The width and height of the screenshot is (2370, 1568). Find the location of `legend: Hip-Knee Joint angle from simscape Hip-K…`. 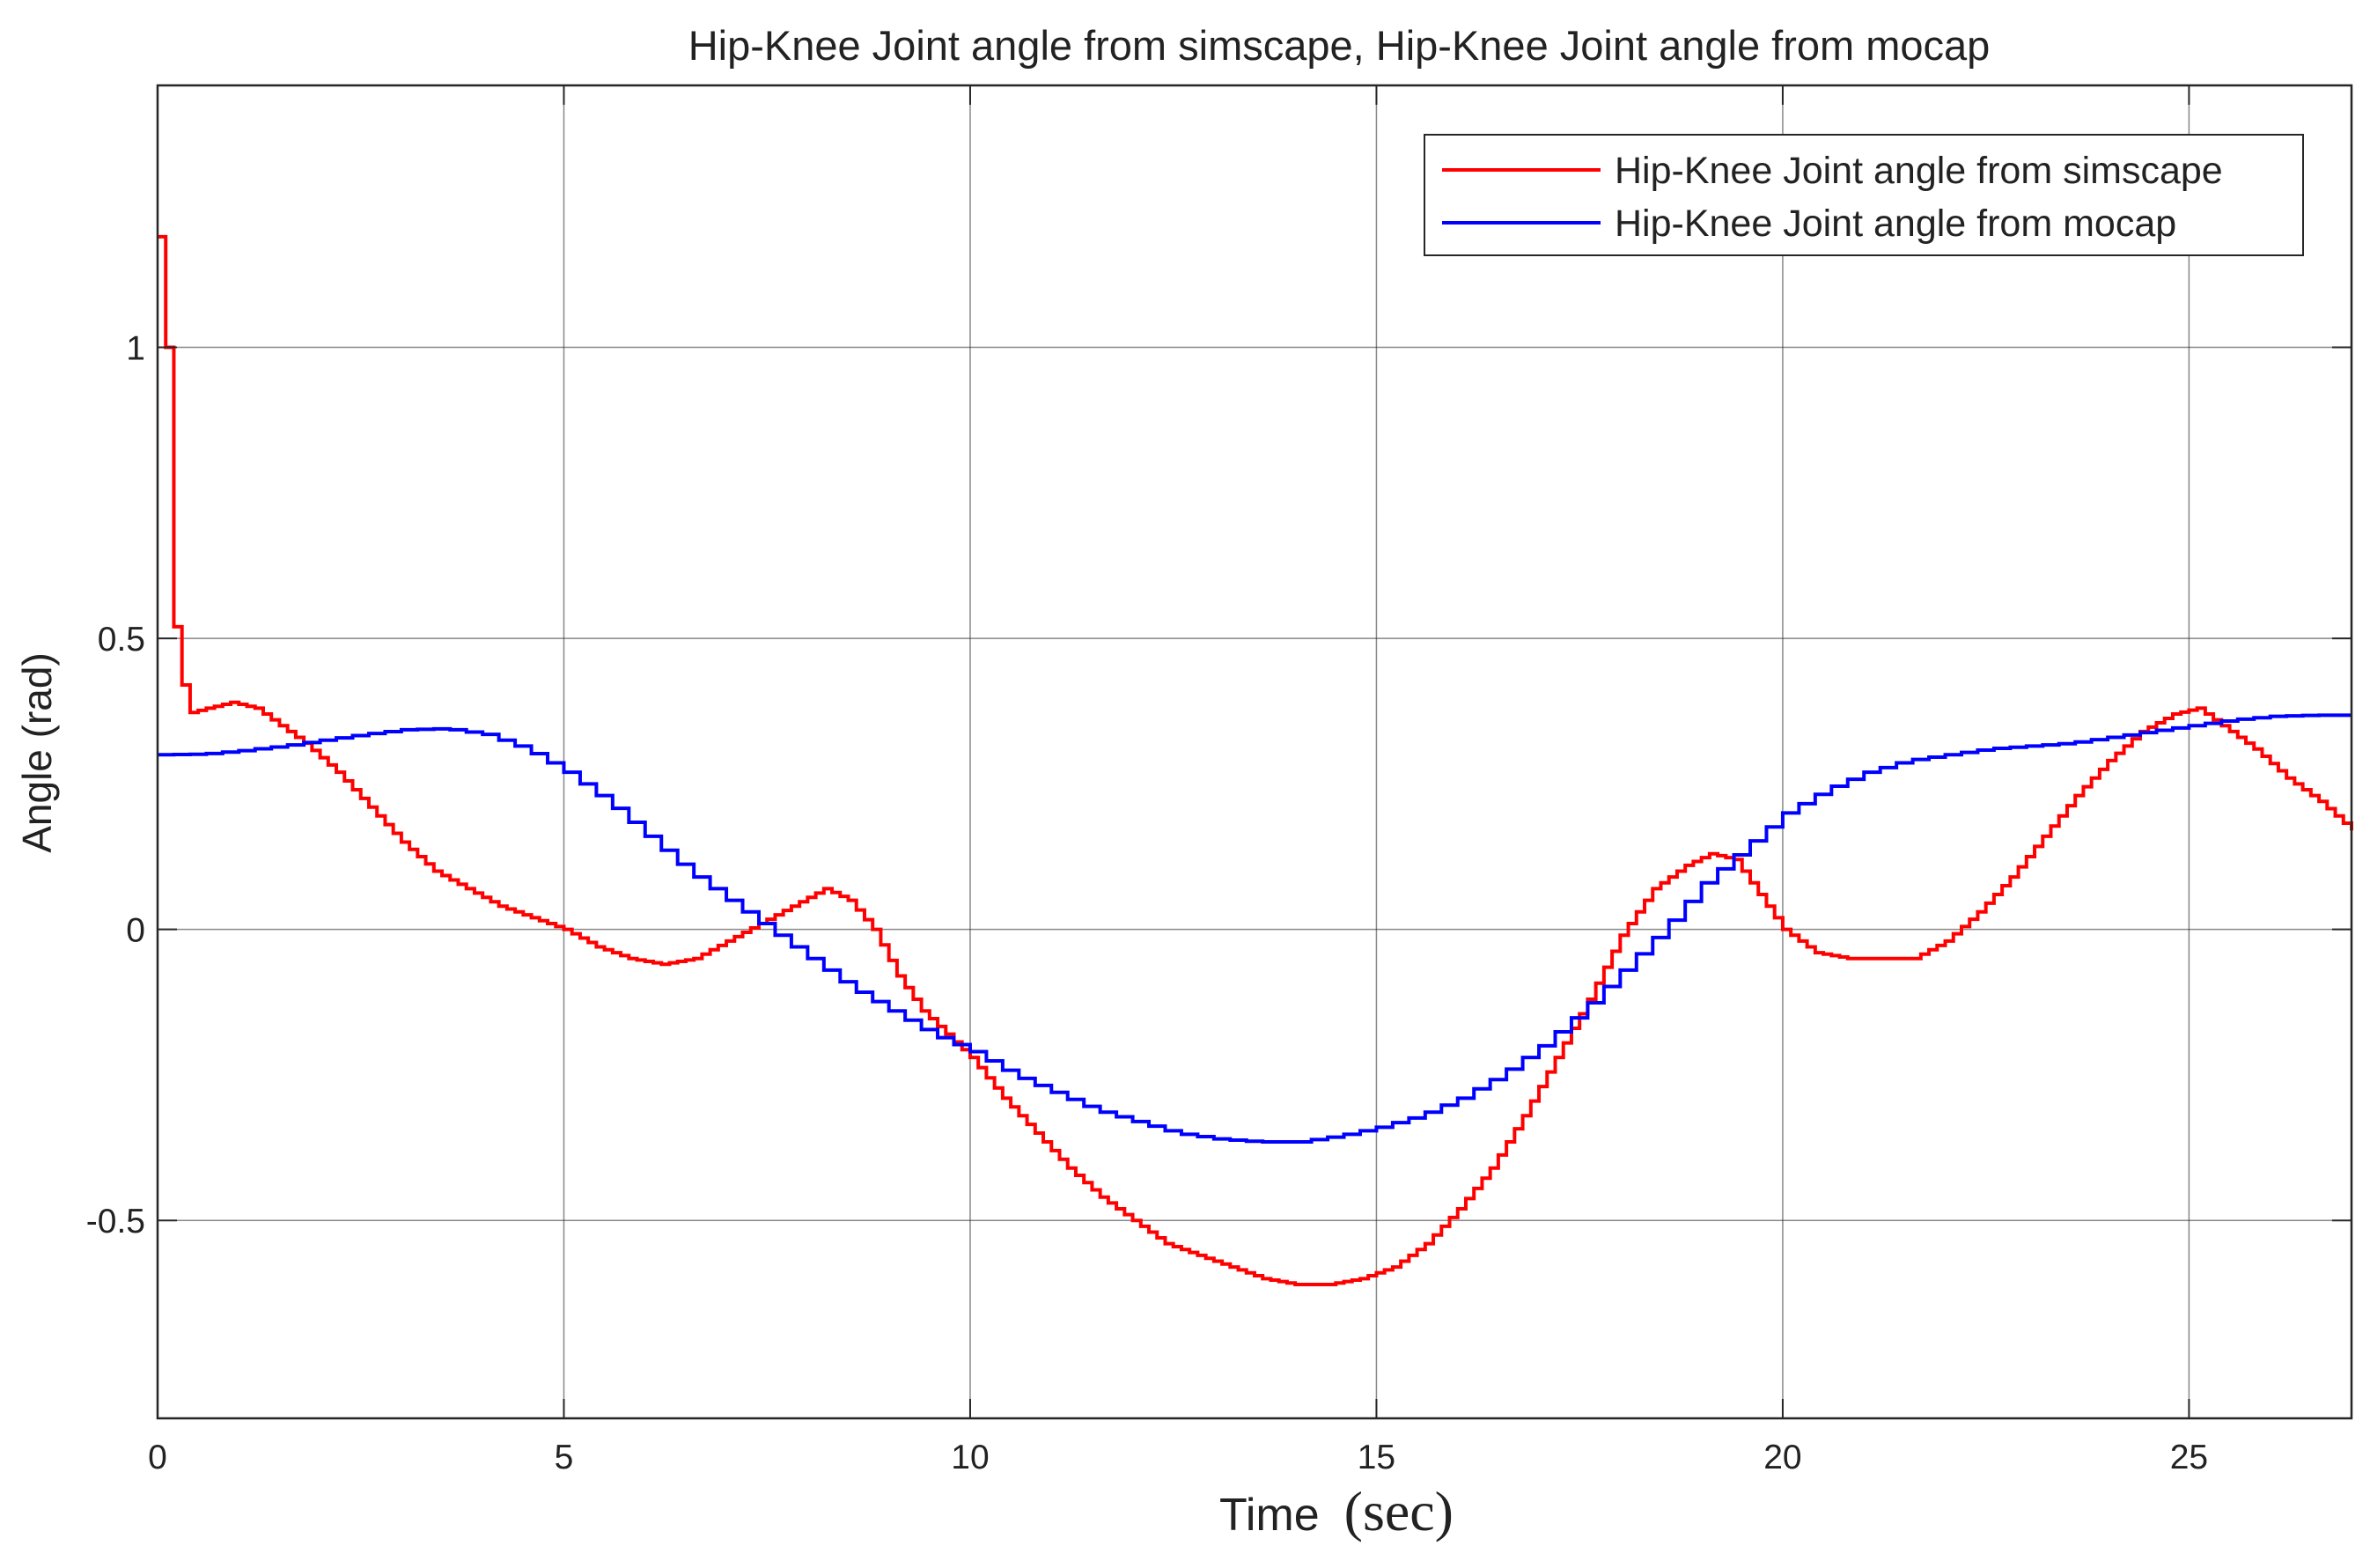

legend: Hip-Knee Joint angle from simscape Hip-K… is located at coordinates (1864, 195).